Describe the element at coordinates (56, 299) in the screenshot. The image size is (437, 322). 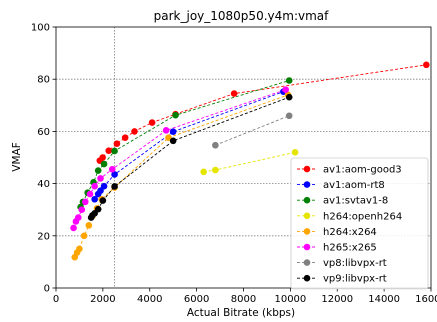
I see `x-tick-label: 0` at that location.